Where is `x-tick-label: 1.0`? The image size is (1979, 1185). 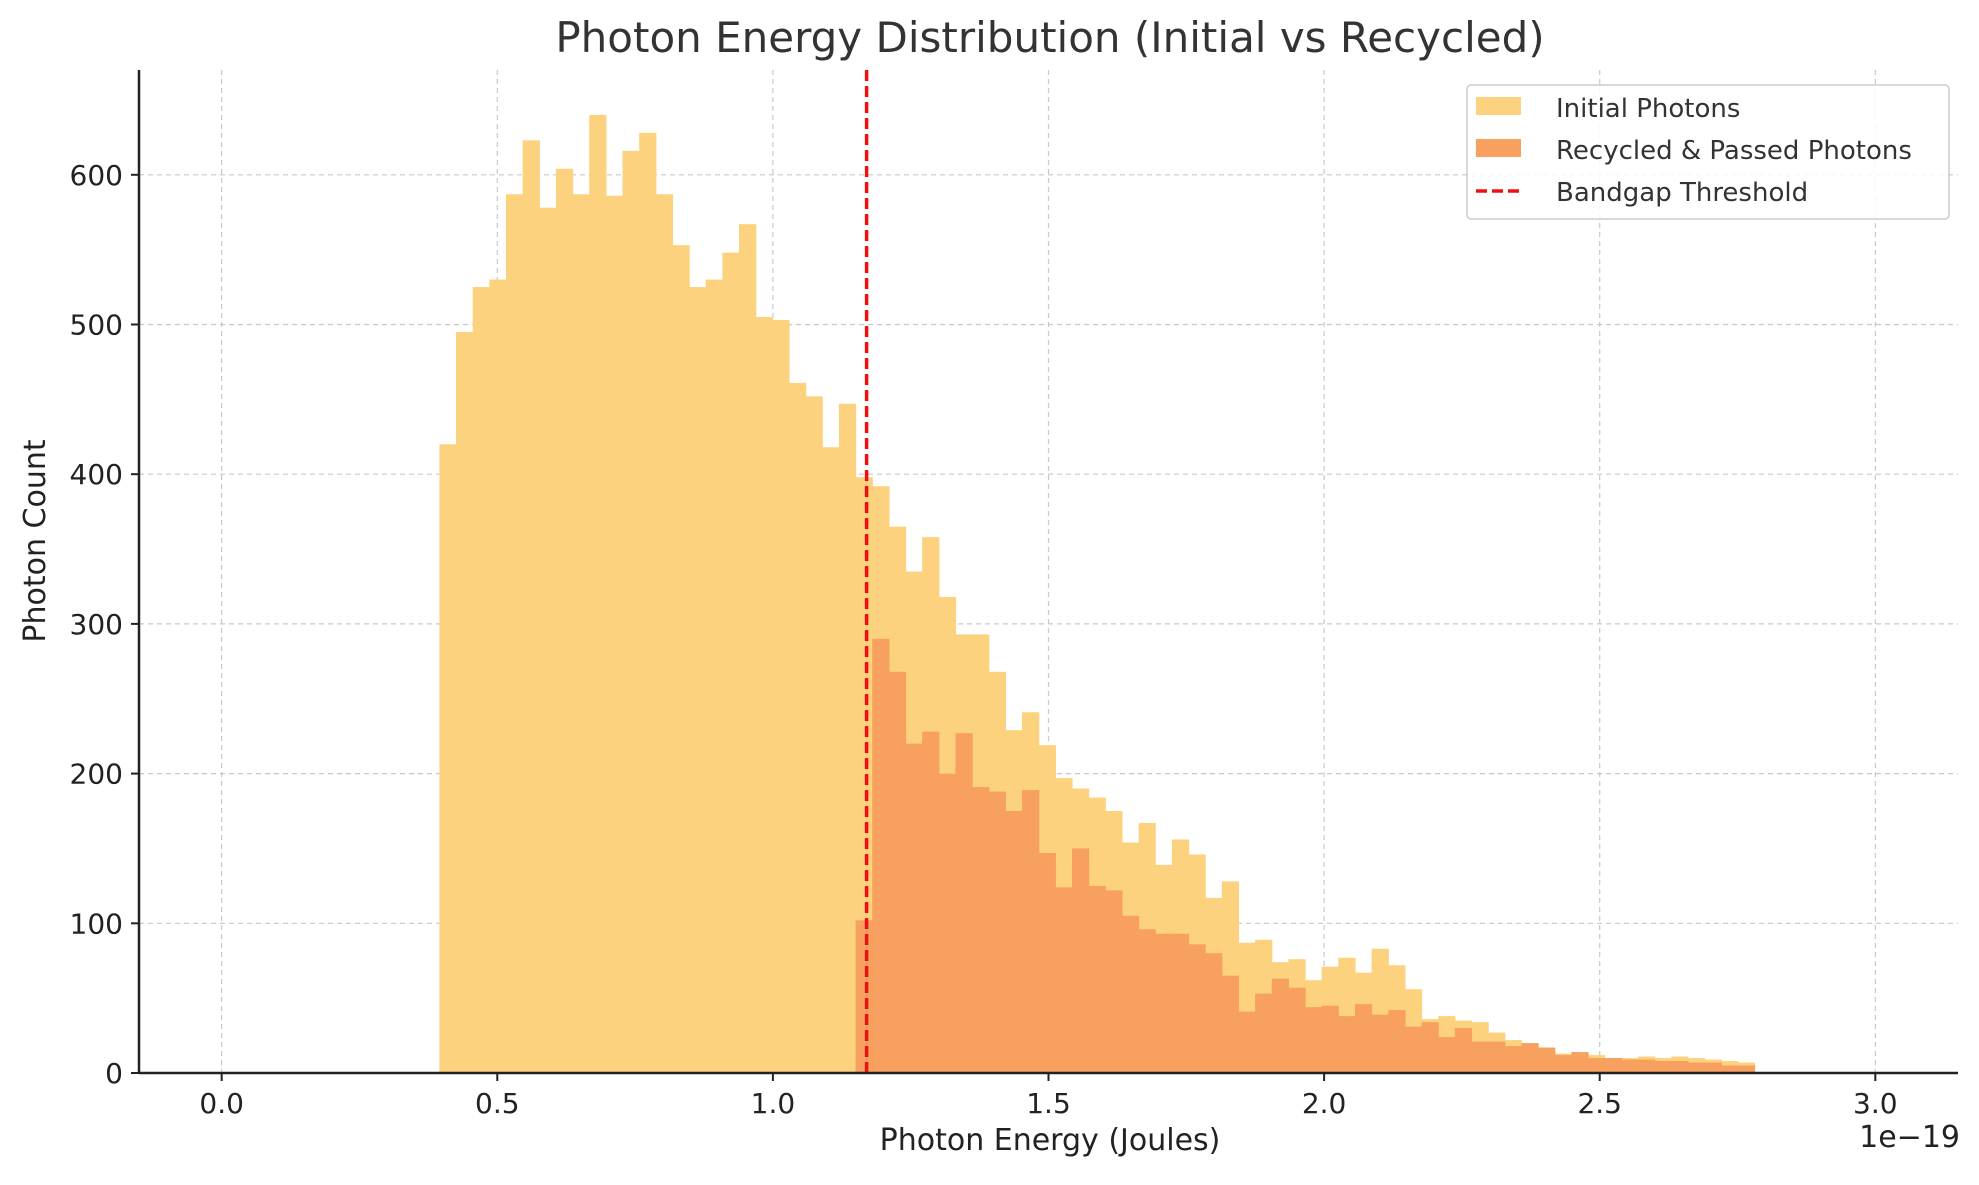
x-tick-label: 1.0 is located at coordinates (773, 1103).